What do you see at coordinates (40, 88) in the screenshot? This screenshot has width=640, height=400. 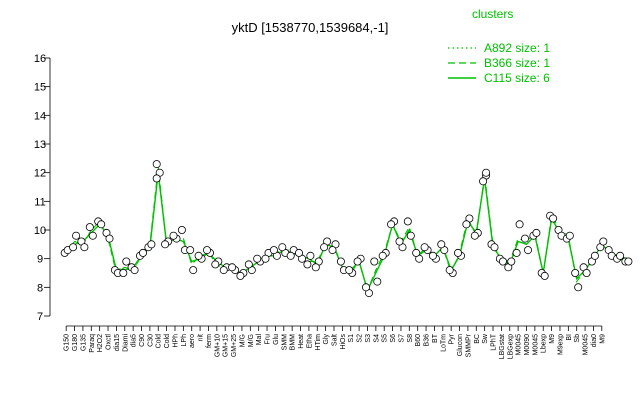 I see `y-tick-label: 15` at bounding box center [40, 88].